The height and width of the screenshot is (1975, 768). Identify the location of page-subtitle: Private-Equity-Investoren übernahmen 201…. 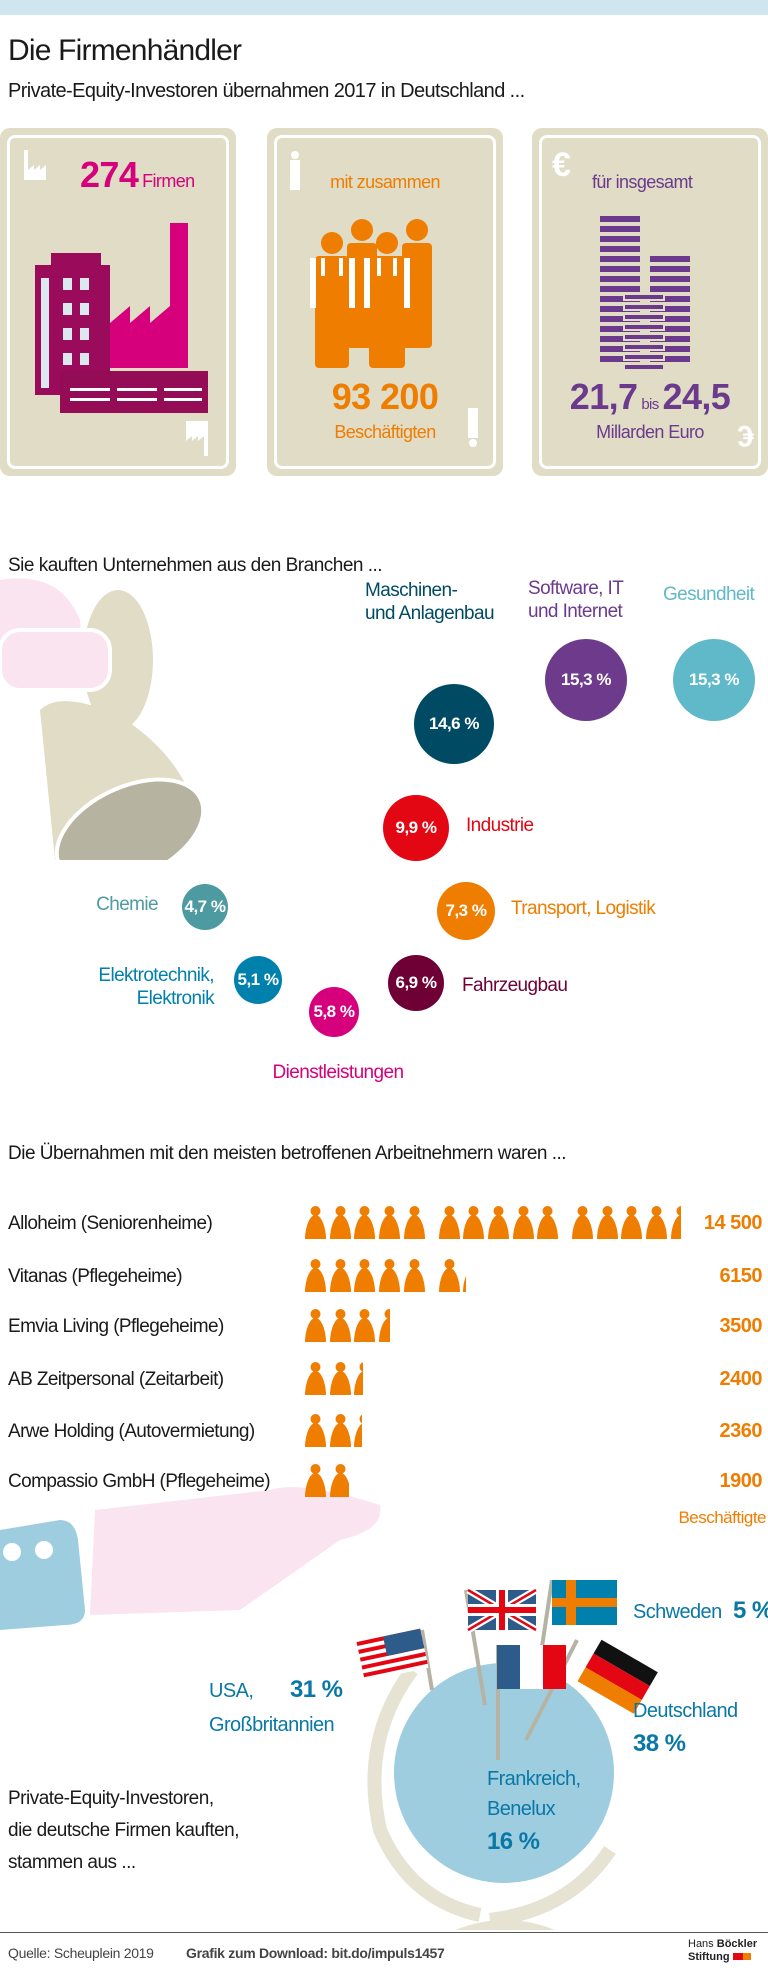
(266, 91).